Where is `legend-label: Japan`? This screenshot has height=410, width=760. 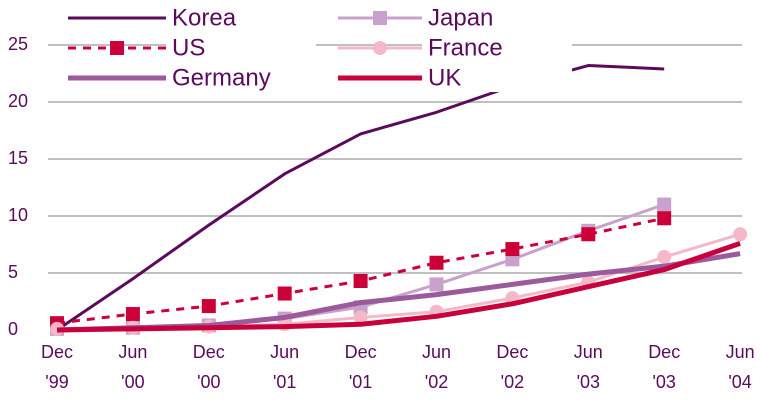
legend-label: Japan is located at coordinates (460, 17).